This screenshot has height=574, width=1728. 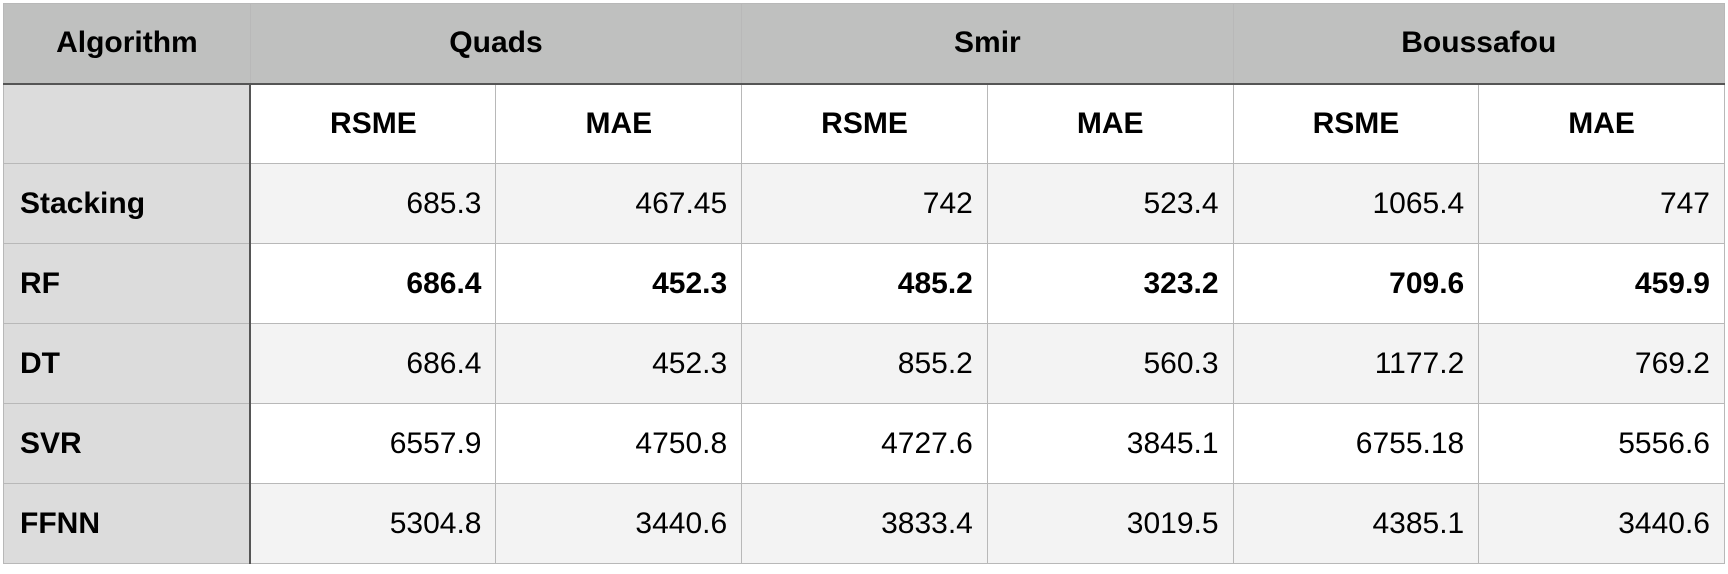 I want to click on table-cell: 747, so click(x=1601, y=203).